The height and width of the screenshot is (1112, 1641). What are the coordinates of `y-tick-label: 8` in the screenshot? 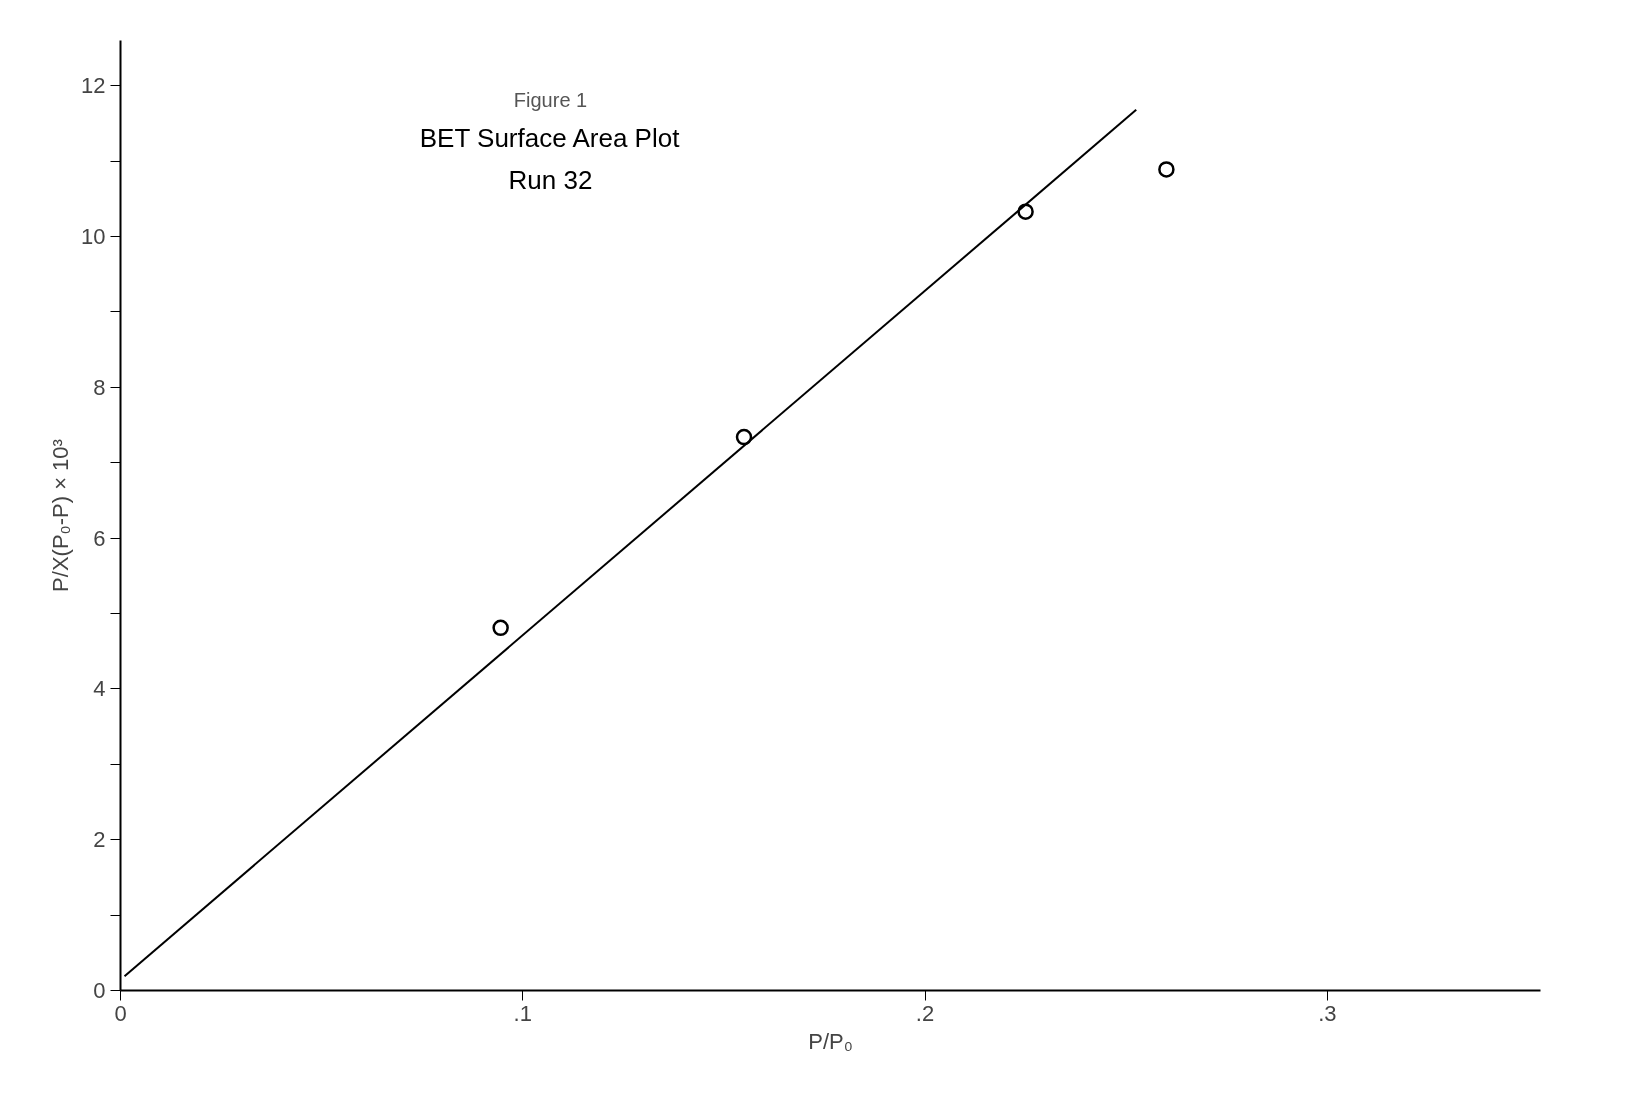 It's located at (99, 387).